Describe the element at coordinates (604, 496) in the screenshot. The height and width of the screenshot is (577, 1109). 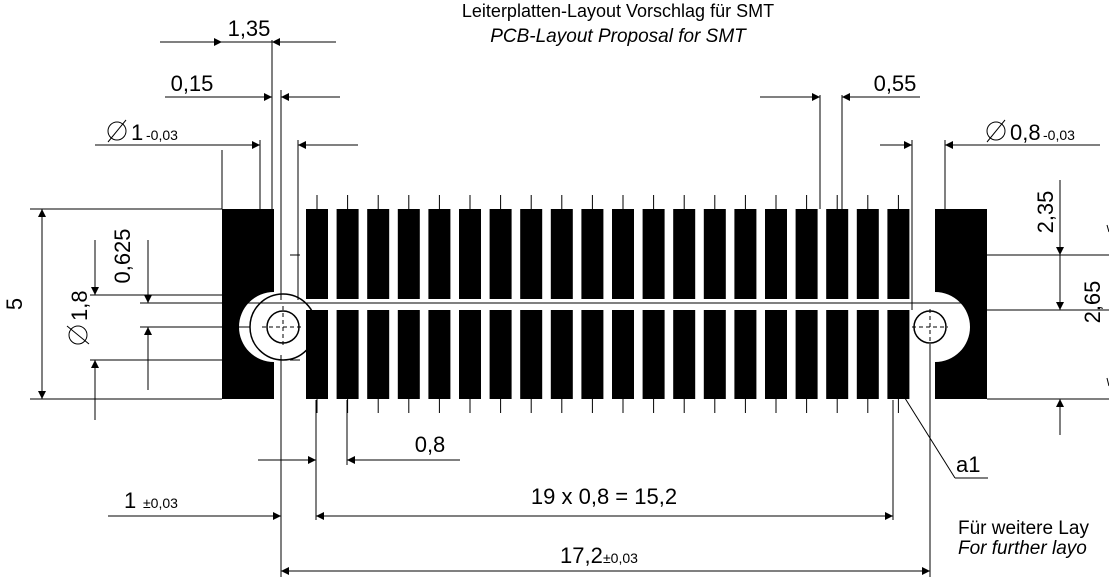
I see `dim-pitch-total-label: 19 x 0,8 = 15,2` at that location.